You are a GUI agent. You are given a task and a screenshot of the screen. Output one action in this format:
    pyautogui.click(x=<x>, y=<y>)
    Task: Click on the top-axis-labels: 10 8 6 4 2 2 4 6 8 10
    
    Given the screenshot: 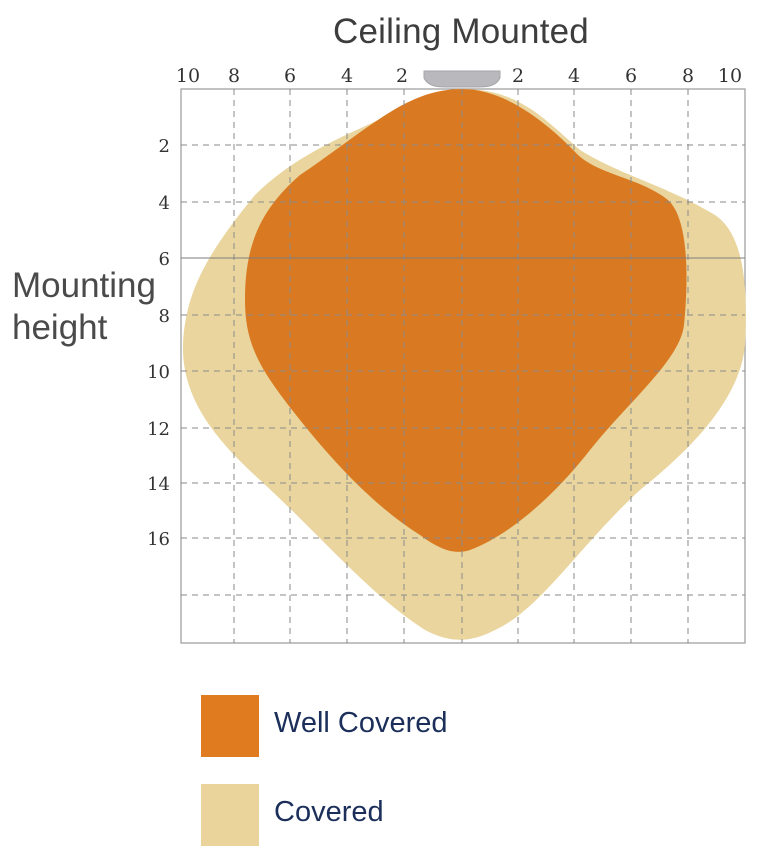 What is the action you would take?
    pyautogui.click(x=459, y=76)
    